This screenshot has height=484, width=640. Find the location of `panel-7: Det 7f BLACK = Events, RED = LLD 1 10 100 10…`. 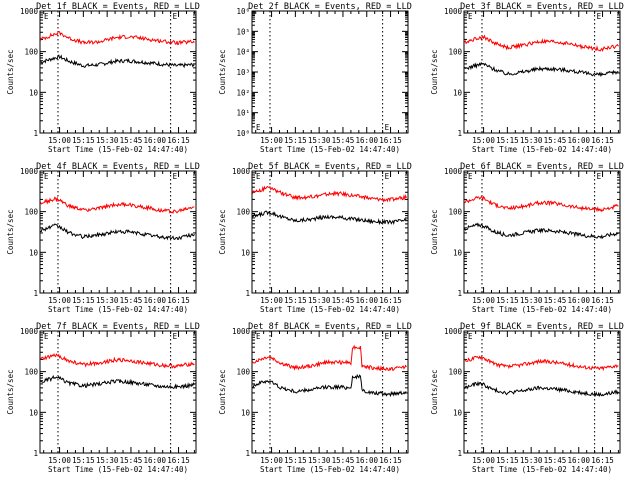

panel-7: Det 7f BLACK = Events, RED = LLD 1 10 100 10… is located at coordinates (103, 398).